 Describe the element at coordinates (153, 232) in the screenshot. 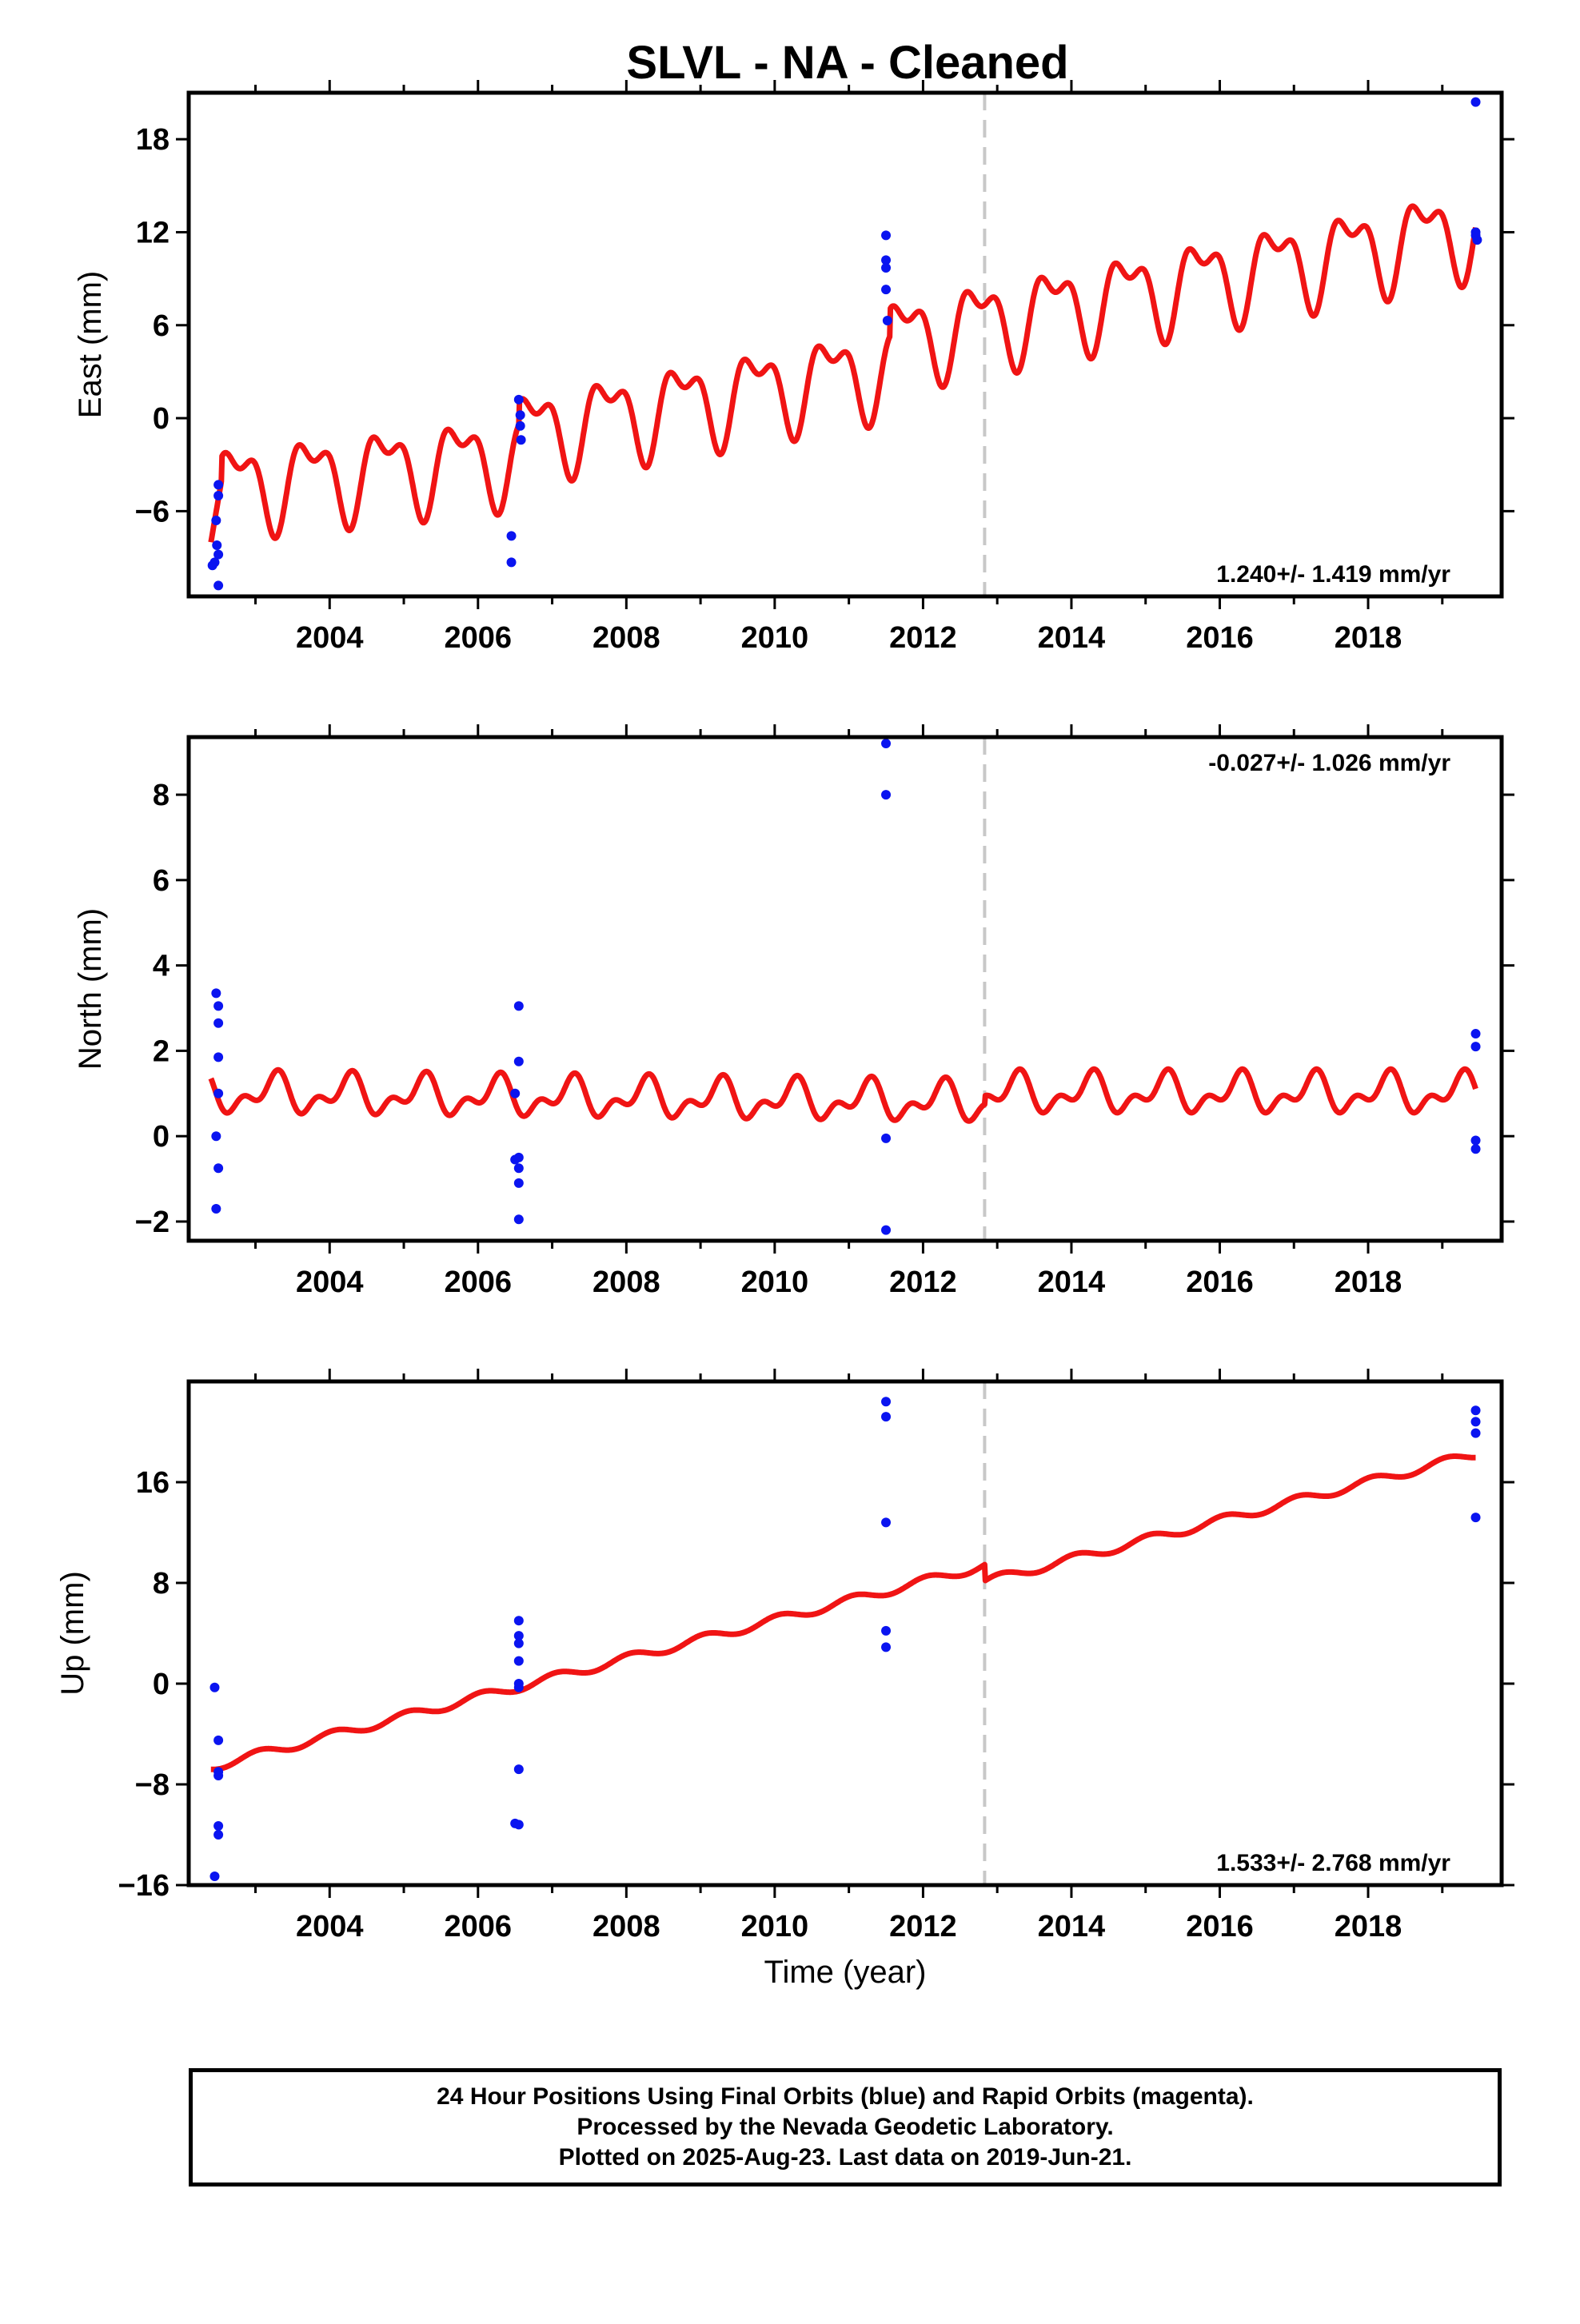

I see `y-tick-label: 12` at that location.